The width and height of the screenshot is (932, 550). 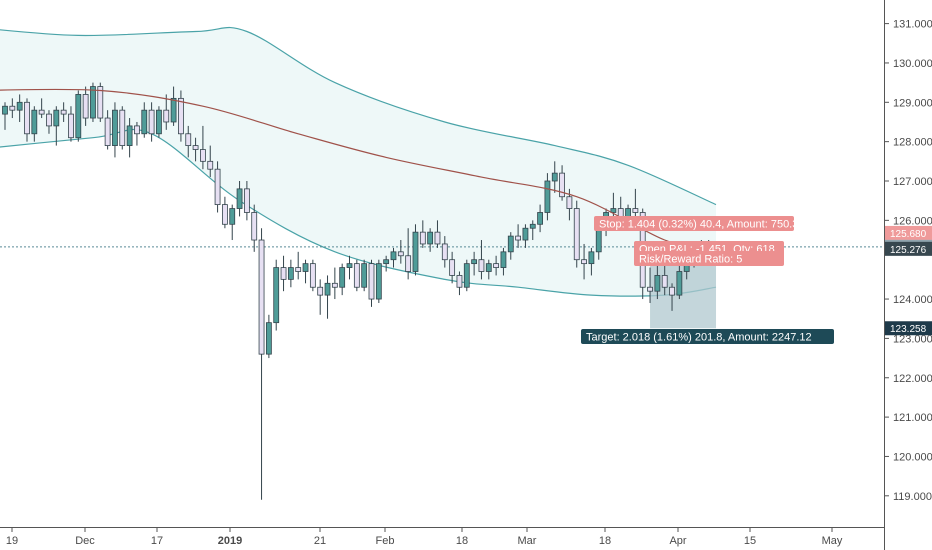 What do you see at coordinates (908, 232) in the screenshot?
I see `price-tag-bg` at bounding box center [908, 232].